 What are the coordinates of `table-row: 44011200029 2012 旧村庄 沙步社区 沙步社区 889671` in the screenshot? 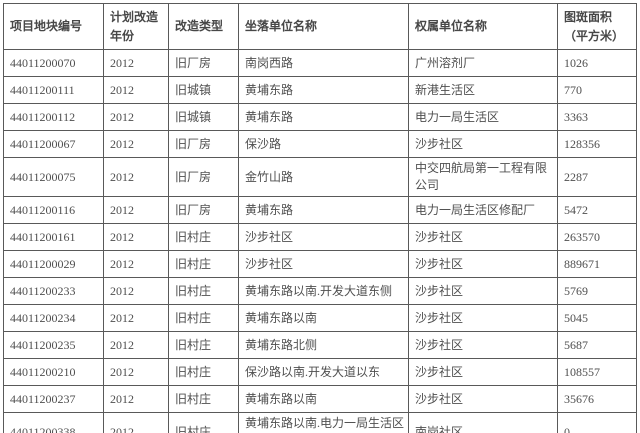 It's located at (320, 264).